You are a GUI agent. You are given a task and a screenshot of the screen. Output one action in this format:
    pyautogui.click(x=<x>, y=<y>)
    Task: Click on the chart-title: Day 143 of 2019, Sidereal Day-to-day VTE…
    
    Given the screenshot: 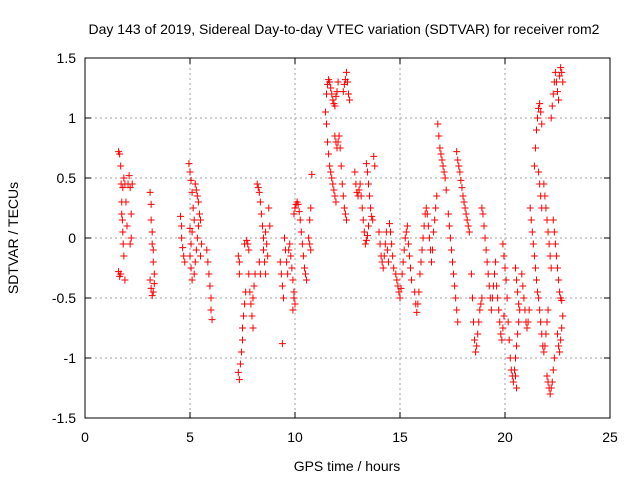 What is the action you would take?
    pyautogui.click(x=344, y=29)
    